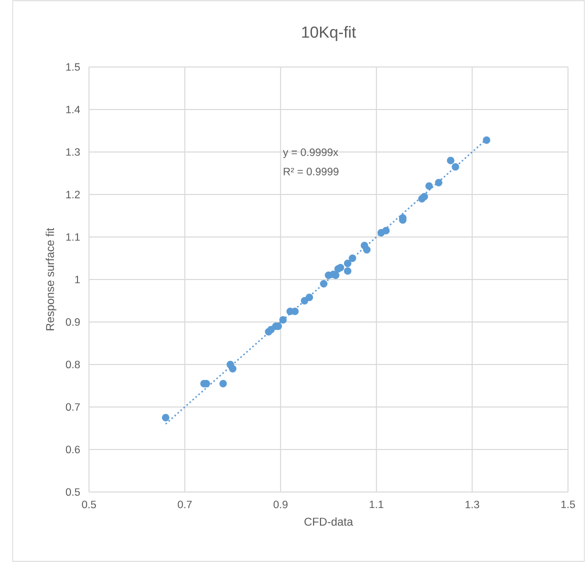  I want to click on y-tick-label: 1, so click(77, 280).